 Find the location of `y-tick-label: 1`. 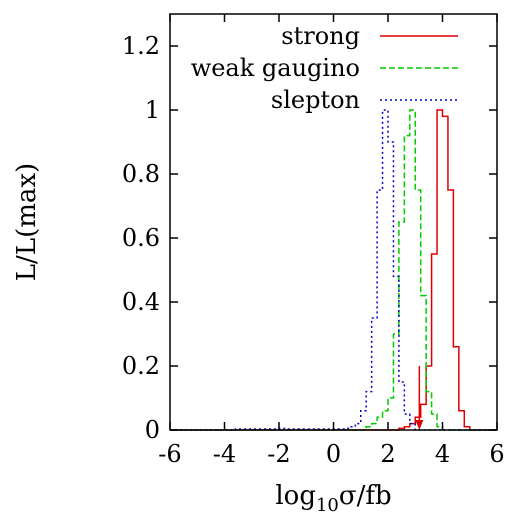

y-tick-label: 1 is located at coordinates (152, 110).